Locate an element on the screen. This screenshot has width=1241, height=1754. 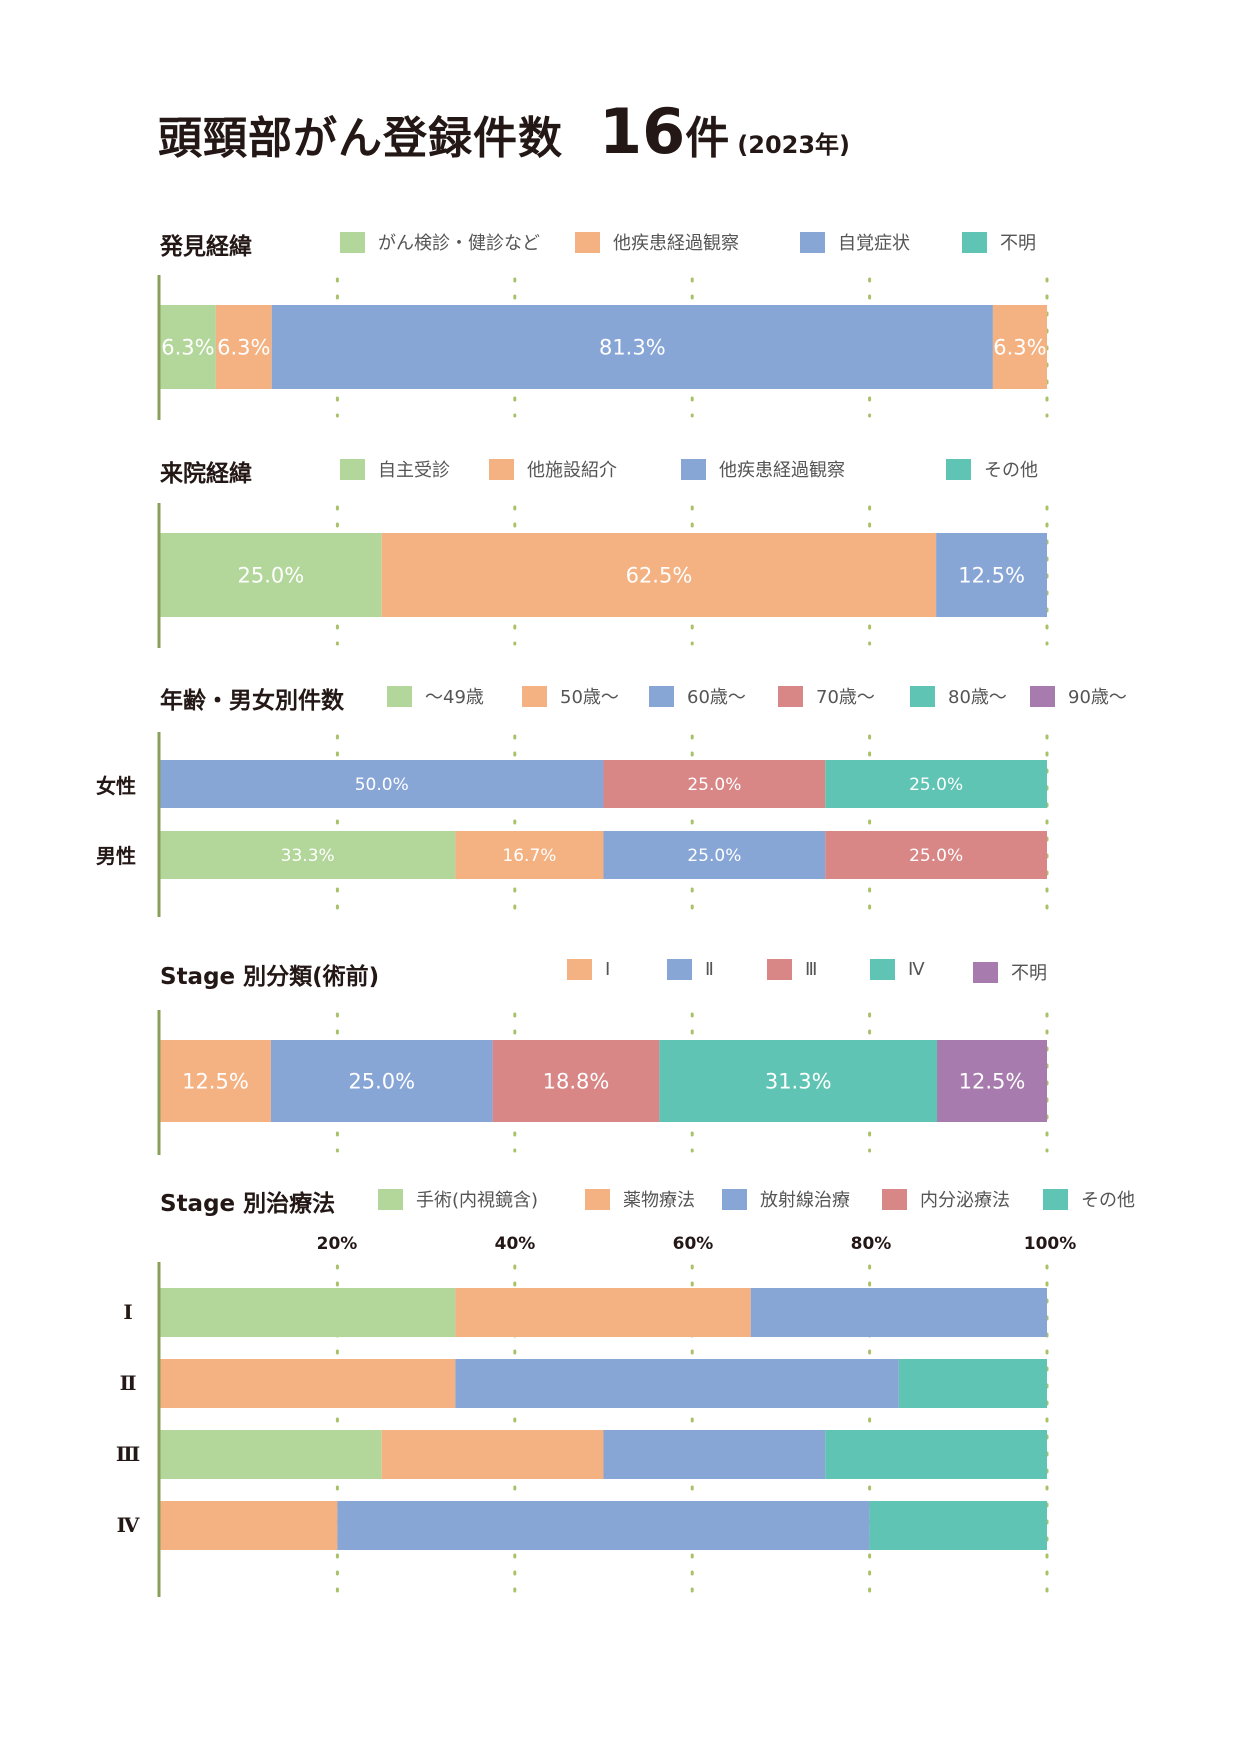
data-label: 31.3% is located at coordinates (798, 1082).